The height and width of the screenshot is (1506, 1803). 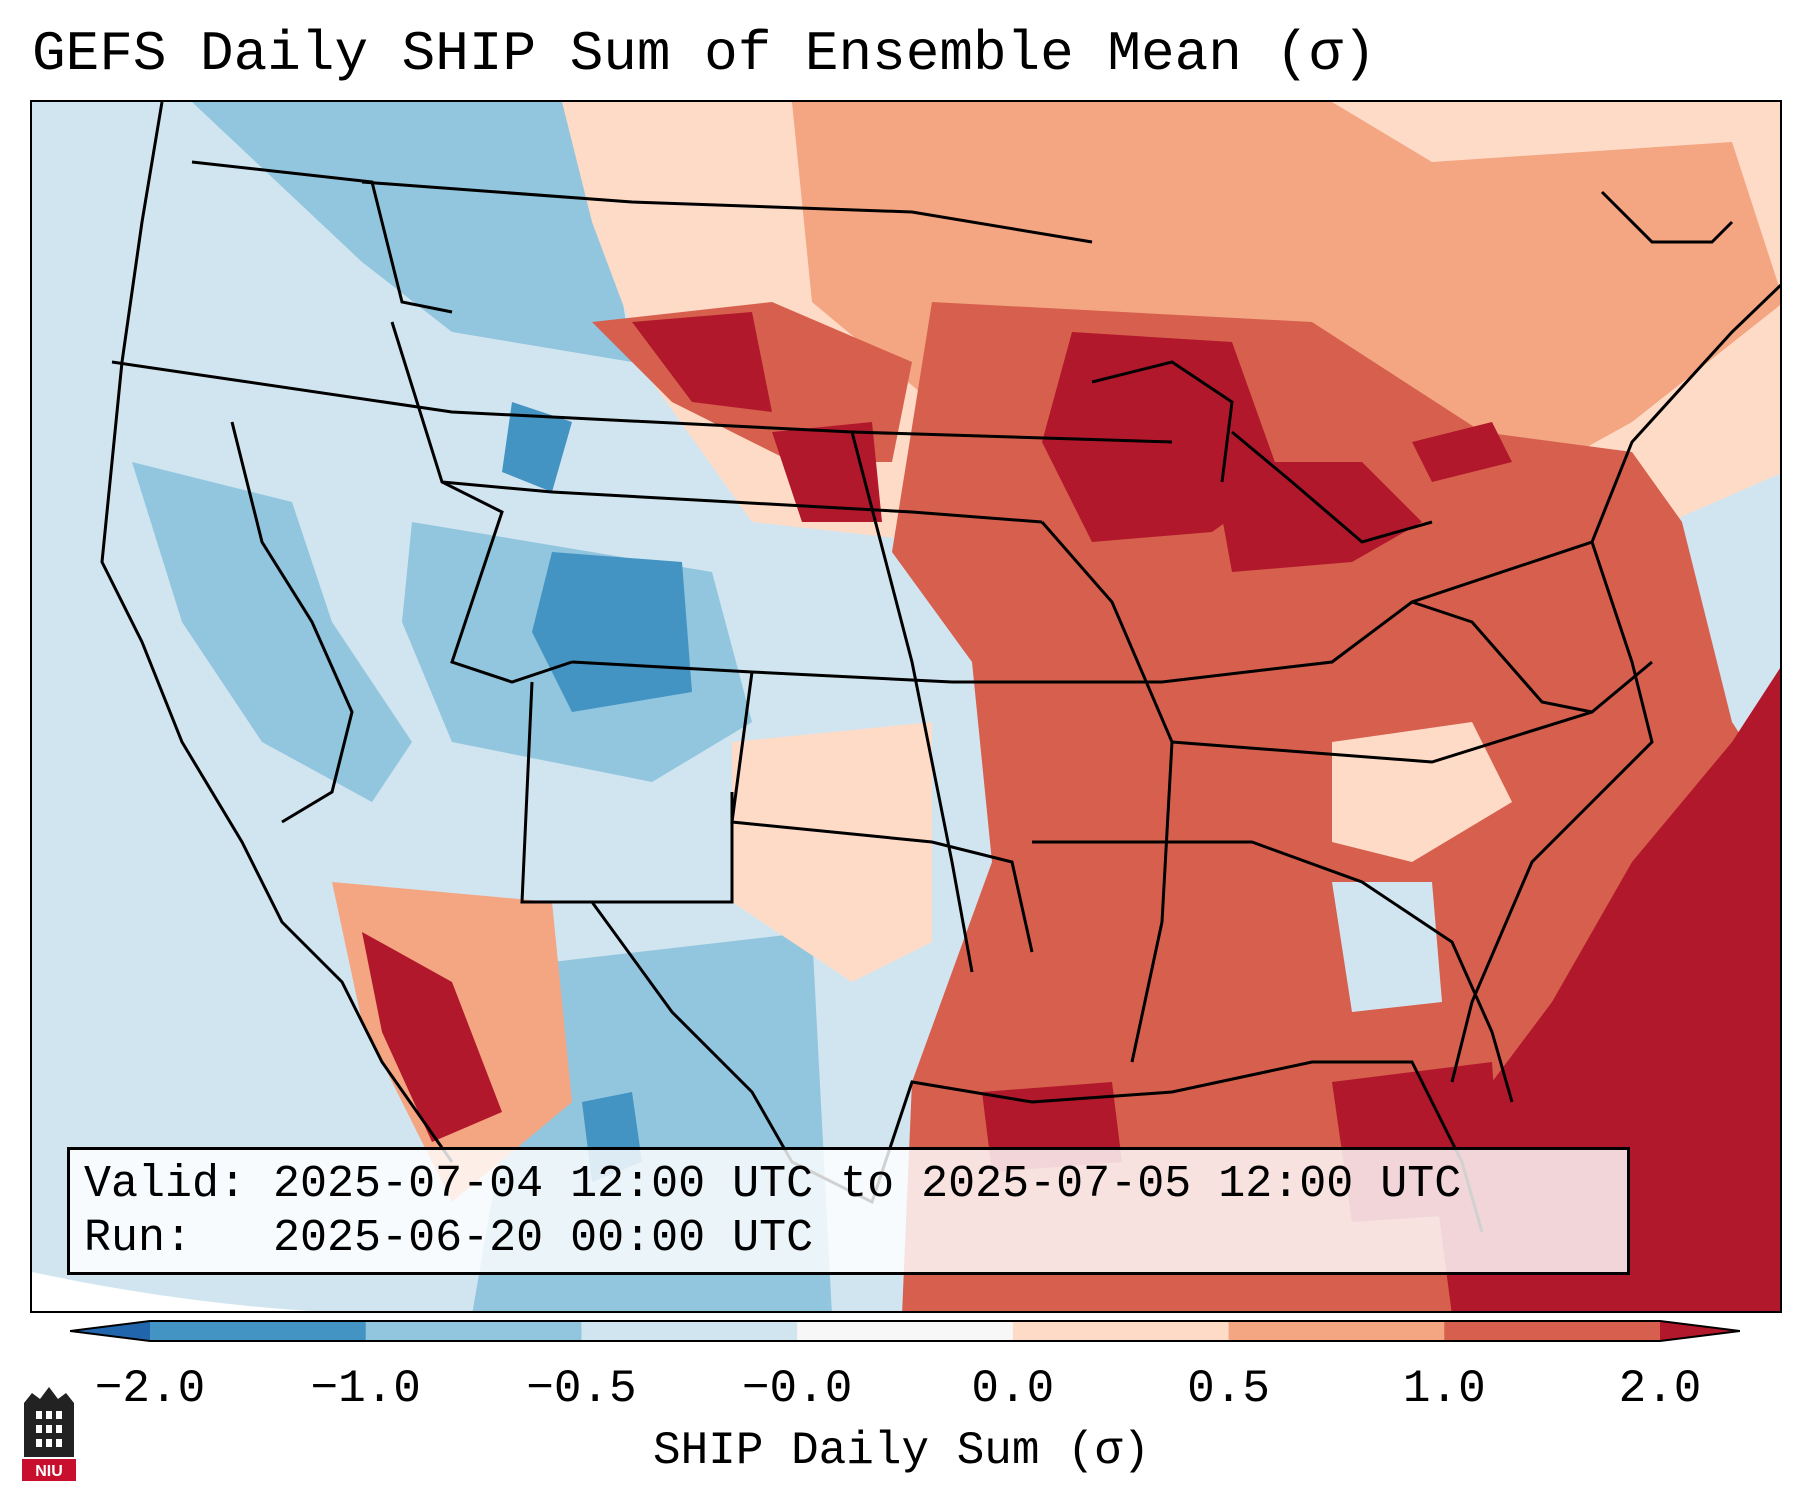 I want to click on colorbar-tick-label: −1.0, so click(x=365, y=1389).